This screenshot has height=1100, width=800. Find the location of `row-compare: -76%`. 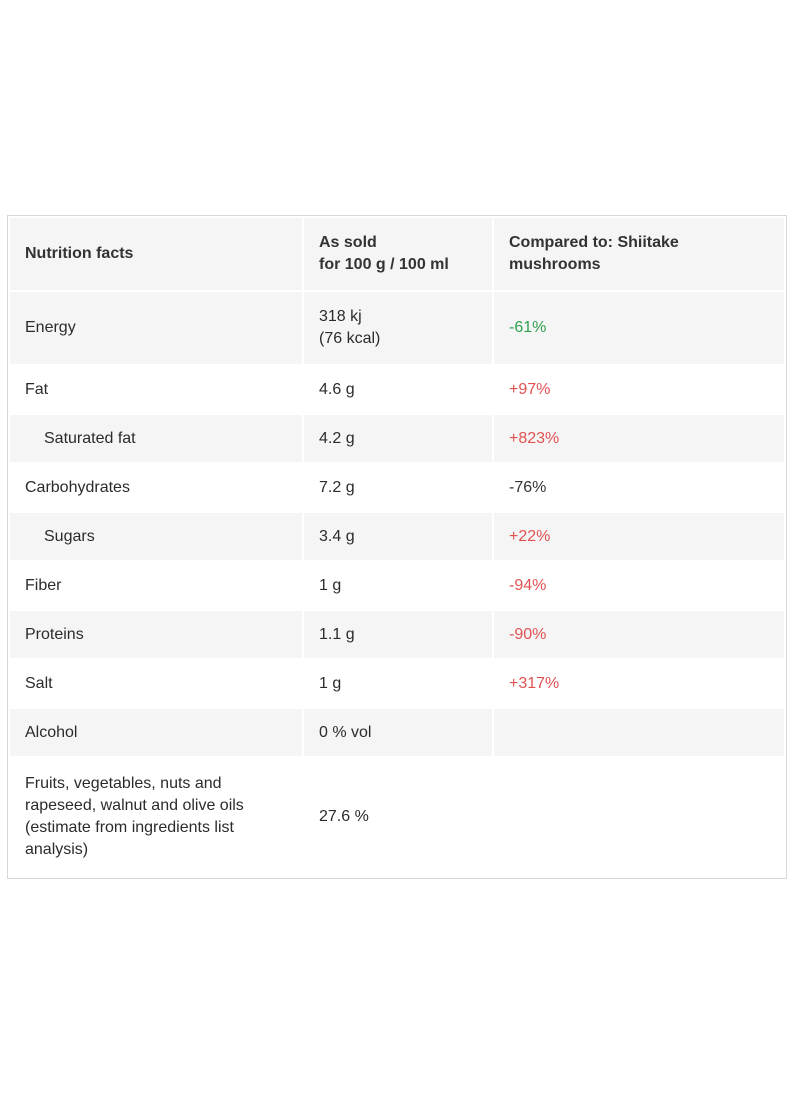

row-compare: -76% is located at coordinates (639, 487).